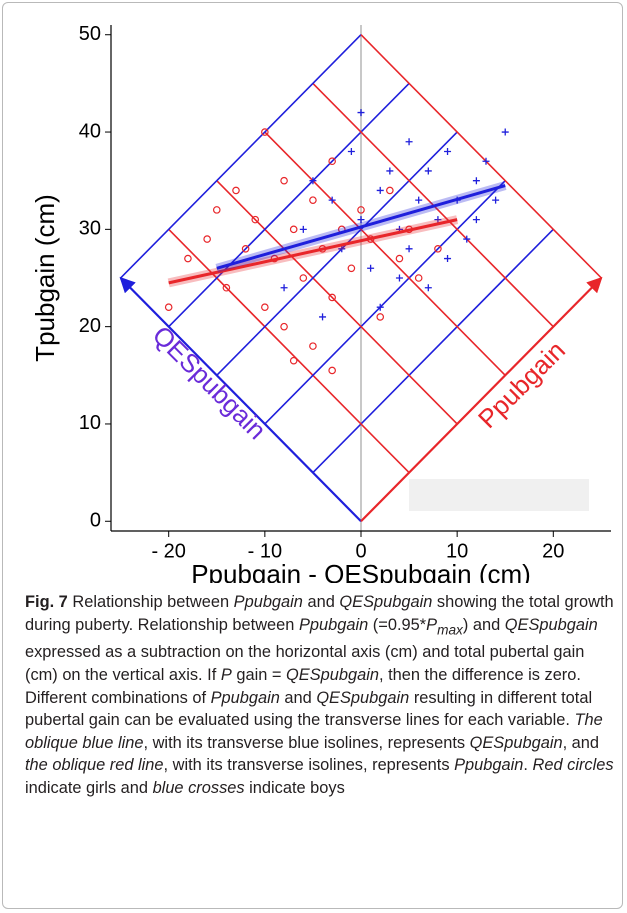 This screenshot has width=627, height=913. I want to click on caption-text: , and, so click(581, 742).